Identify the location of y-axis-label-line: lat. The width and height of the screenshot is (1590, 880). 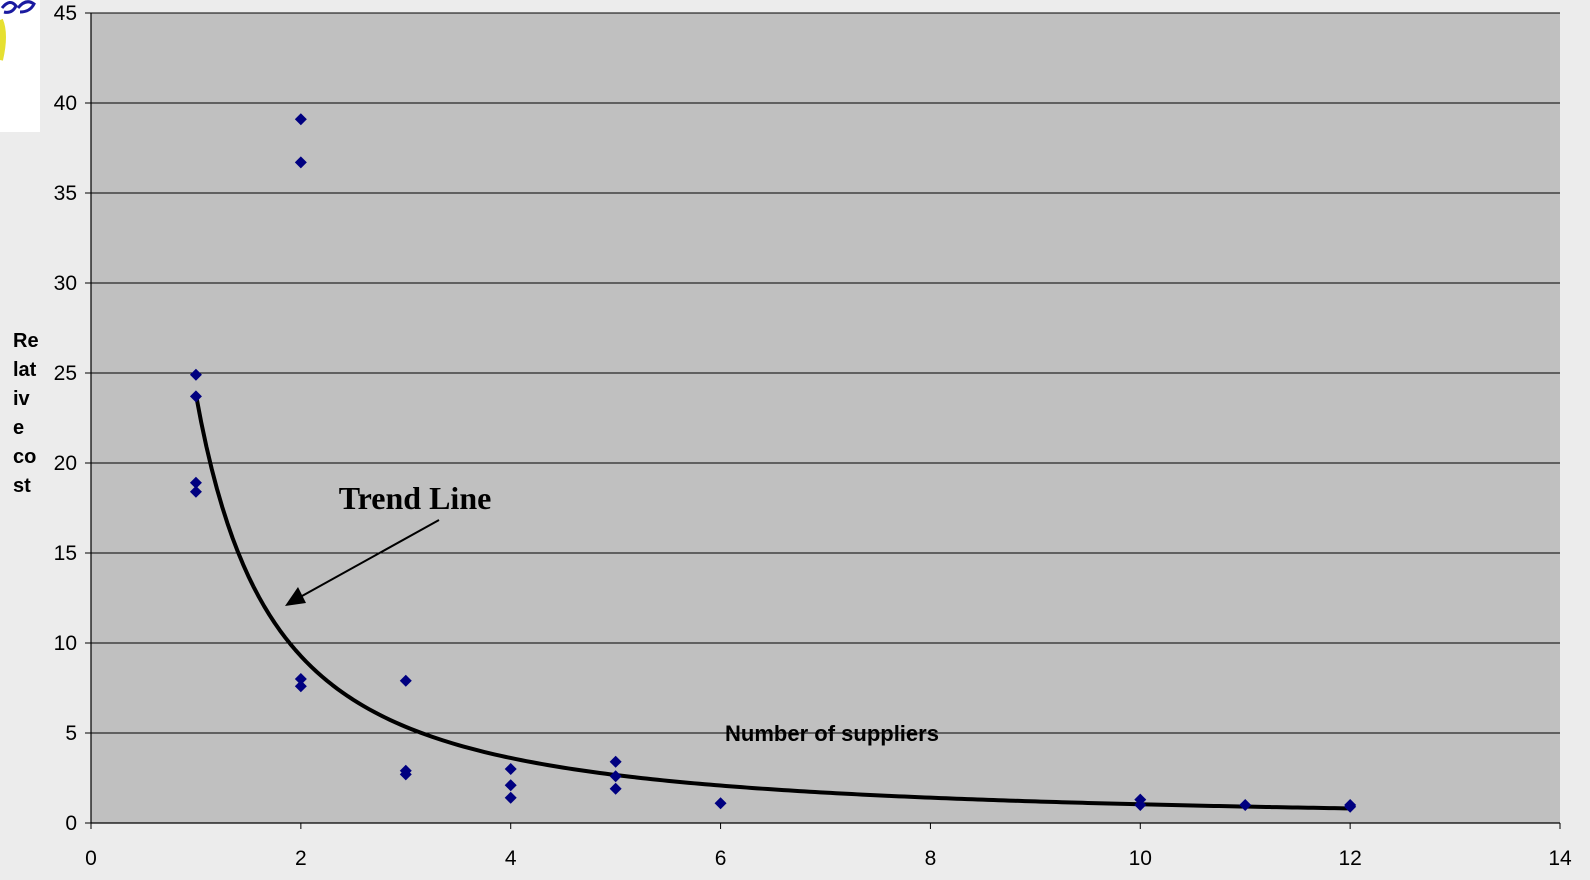
(25, 370).